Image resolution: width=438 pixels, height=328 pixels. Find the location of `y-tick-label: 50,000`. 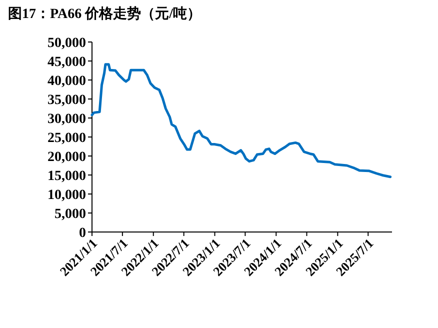

y-tick-label: 50,000 is located at coordinates (67, 43).